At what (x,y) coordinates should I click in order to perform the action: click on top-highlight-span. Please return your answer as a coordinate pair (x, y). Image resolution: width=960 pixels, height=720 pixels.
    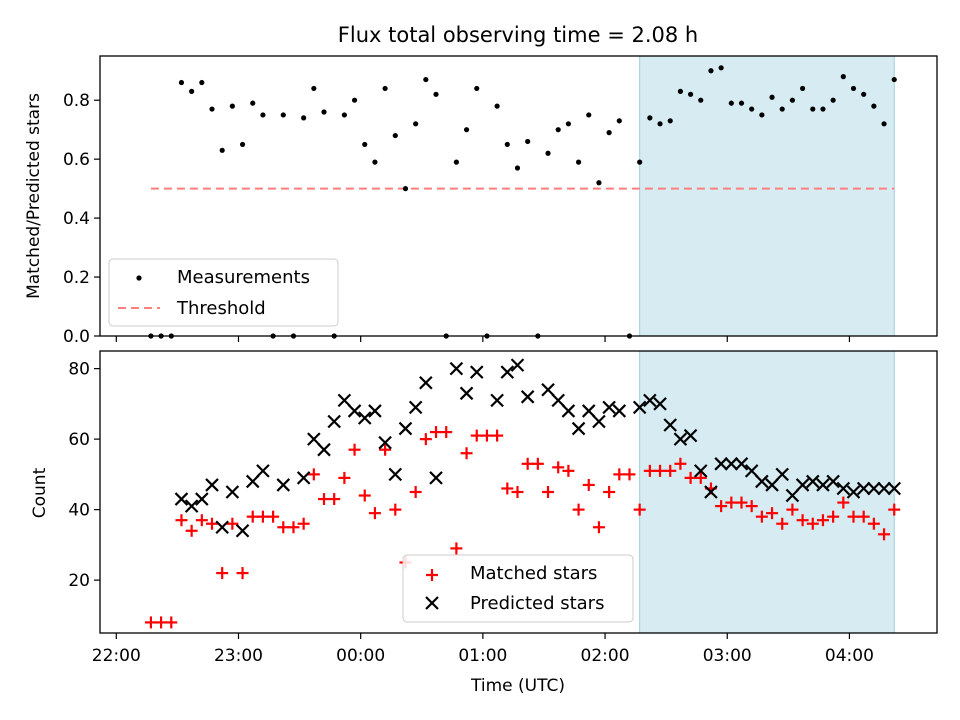
    Looking at the image, I should click on (767, 196).